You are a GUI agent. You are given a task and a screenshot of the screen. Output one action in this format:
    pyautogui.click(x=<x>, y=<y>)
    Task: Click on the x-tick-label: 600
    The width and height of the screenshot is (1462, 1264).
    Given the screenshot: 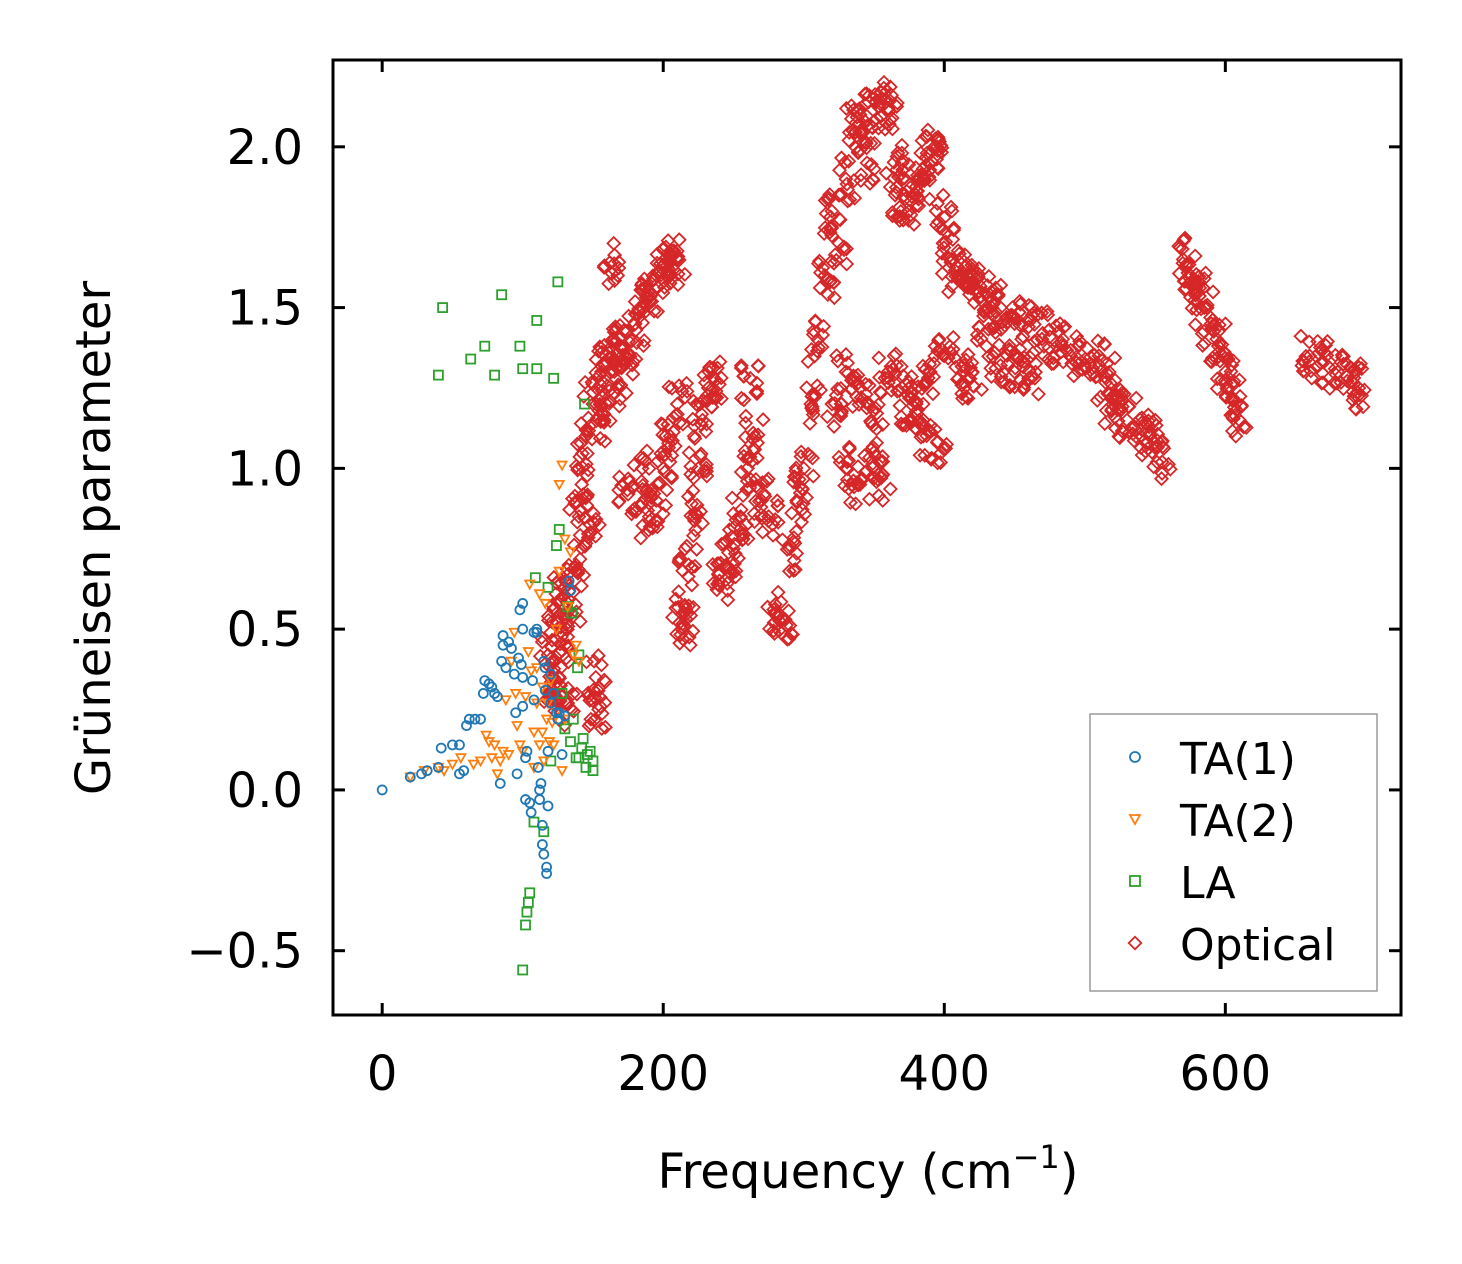 What is the action you would take?
    pyautogui.click(x=1226, y=1074)
    